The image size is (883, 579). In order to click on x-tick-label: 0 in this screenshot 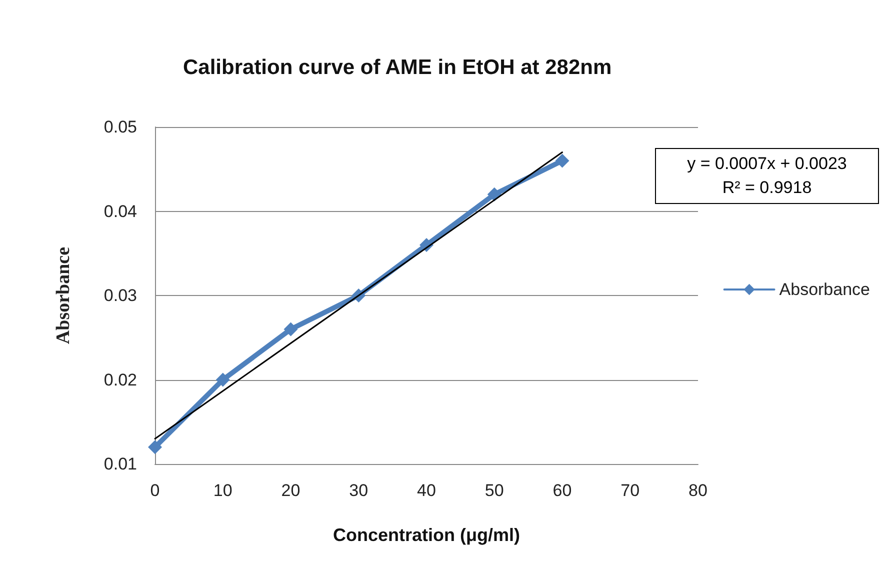, I will do `click(155, 490)`.